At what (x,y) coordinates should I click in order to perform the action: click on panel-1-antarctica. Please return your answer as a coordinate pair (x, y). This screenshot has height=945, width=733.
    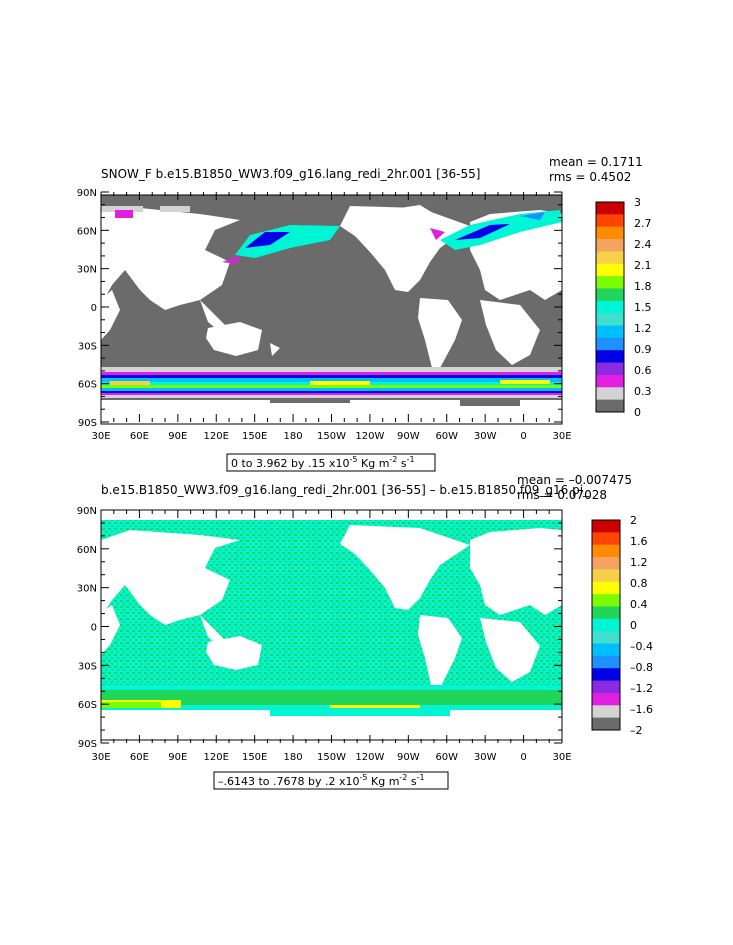
    Looking at the image, I should click on (331, 408).